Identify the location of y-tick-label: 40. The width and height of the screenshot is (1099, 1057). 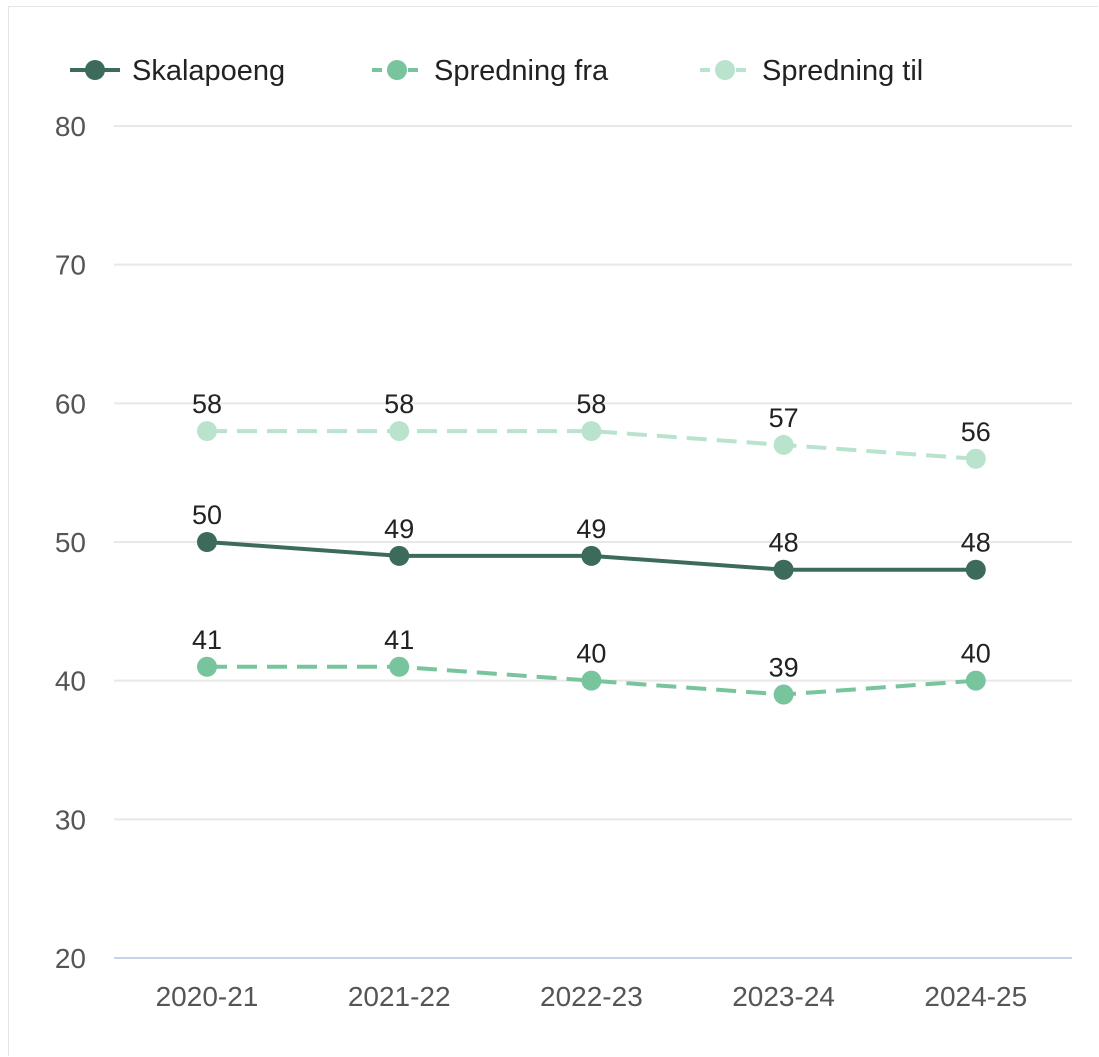
(70, 681).